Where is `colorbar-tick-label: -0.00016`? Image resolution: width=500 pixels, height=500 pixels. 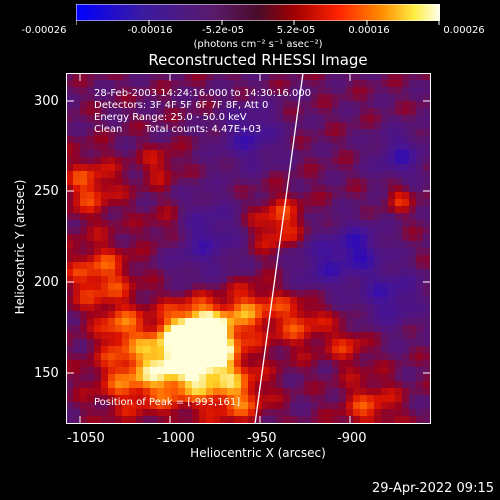 colorbar-tick-label: -0.00016 is located at coordinates (150, 30).